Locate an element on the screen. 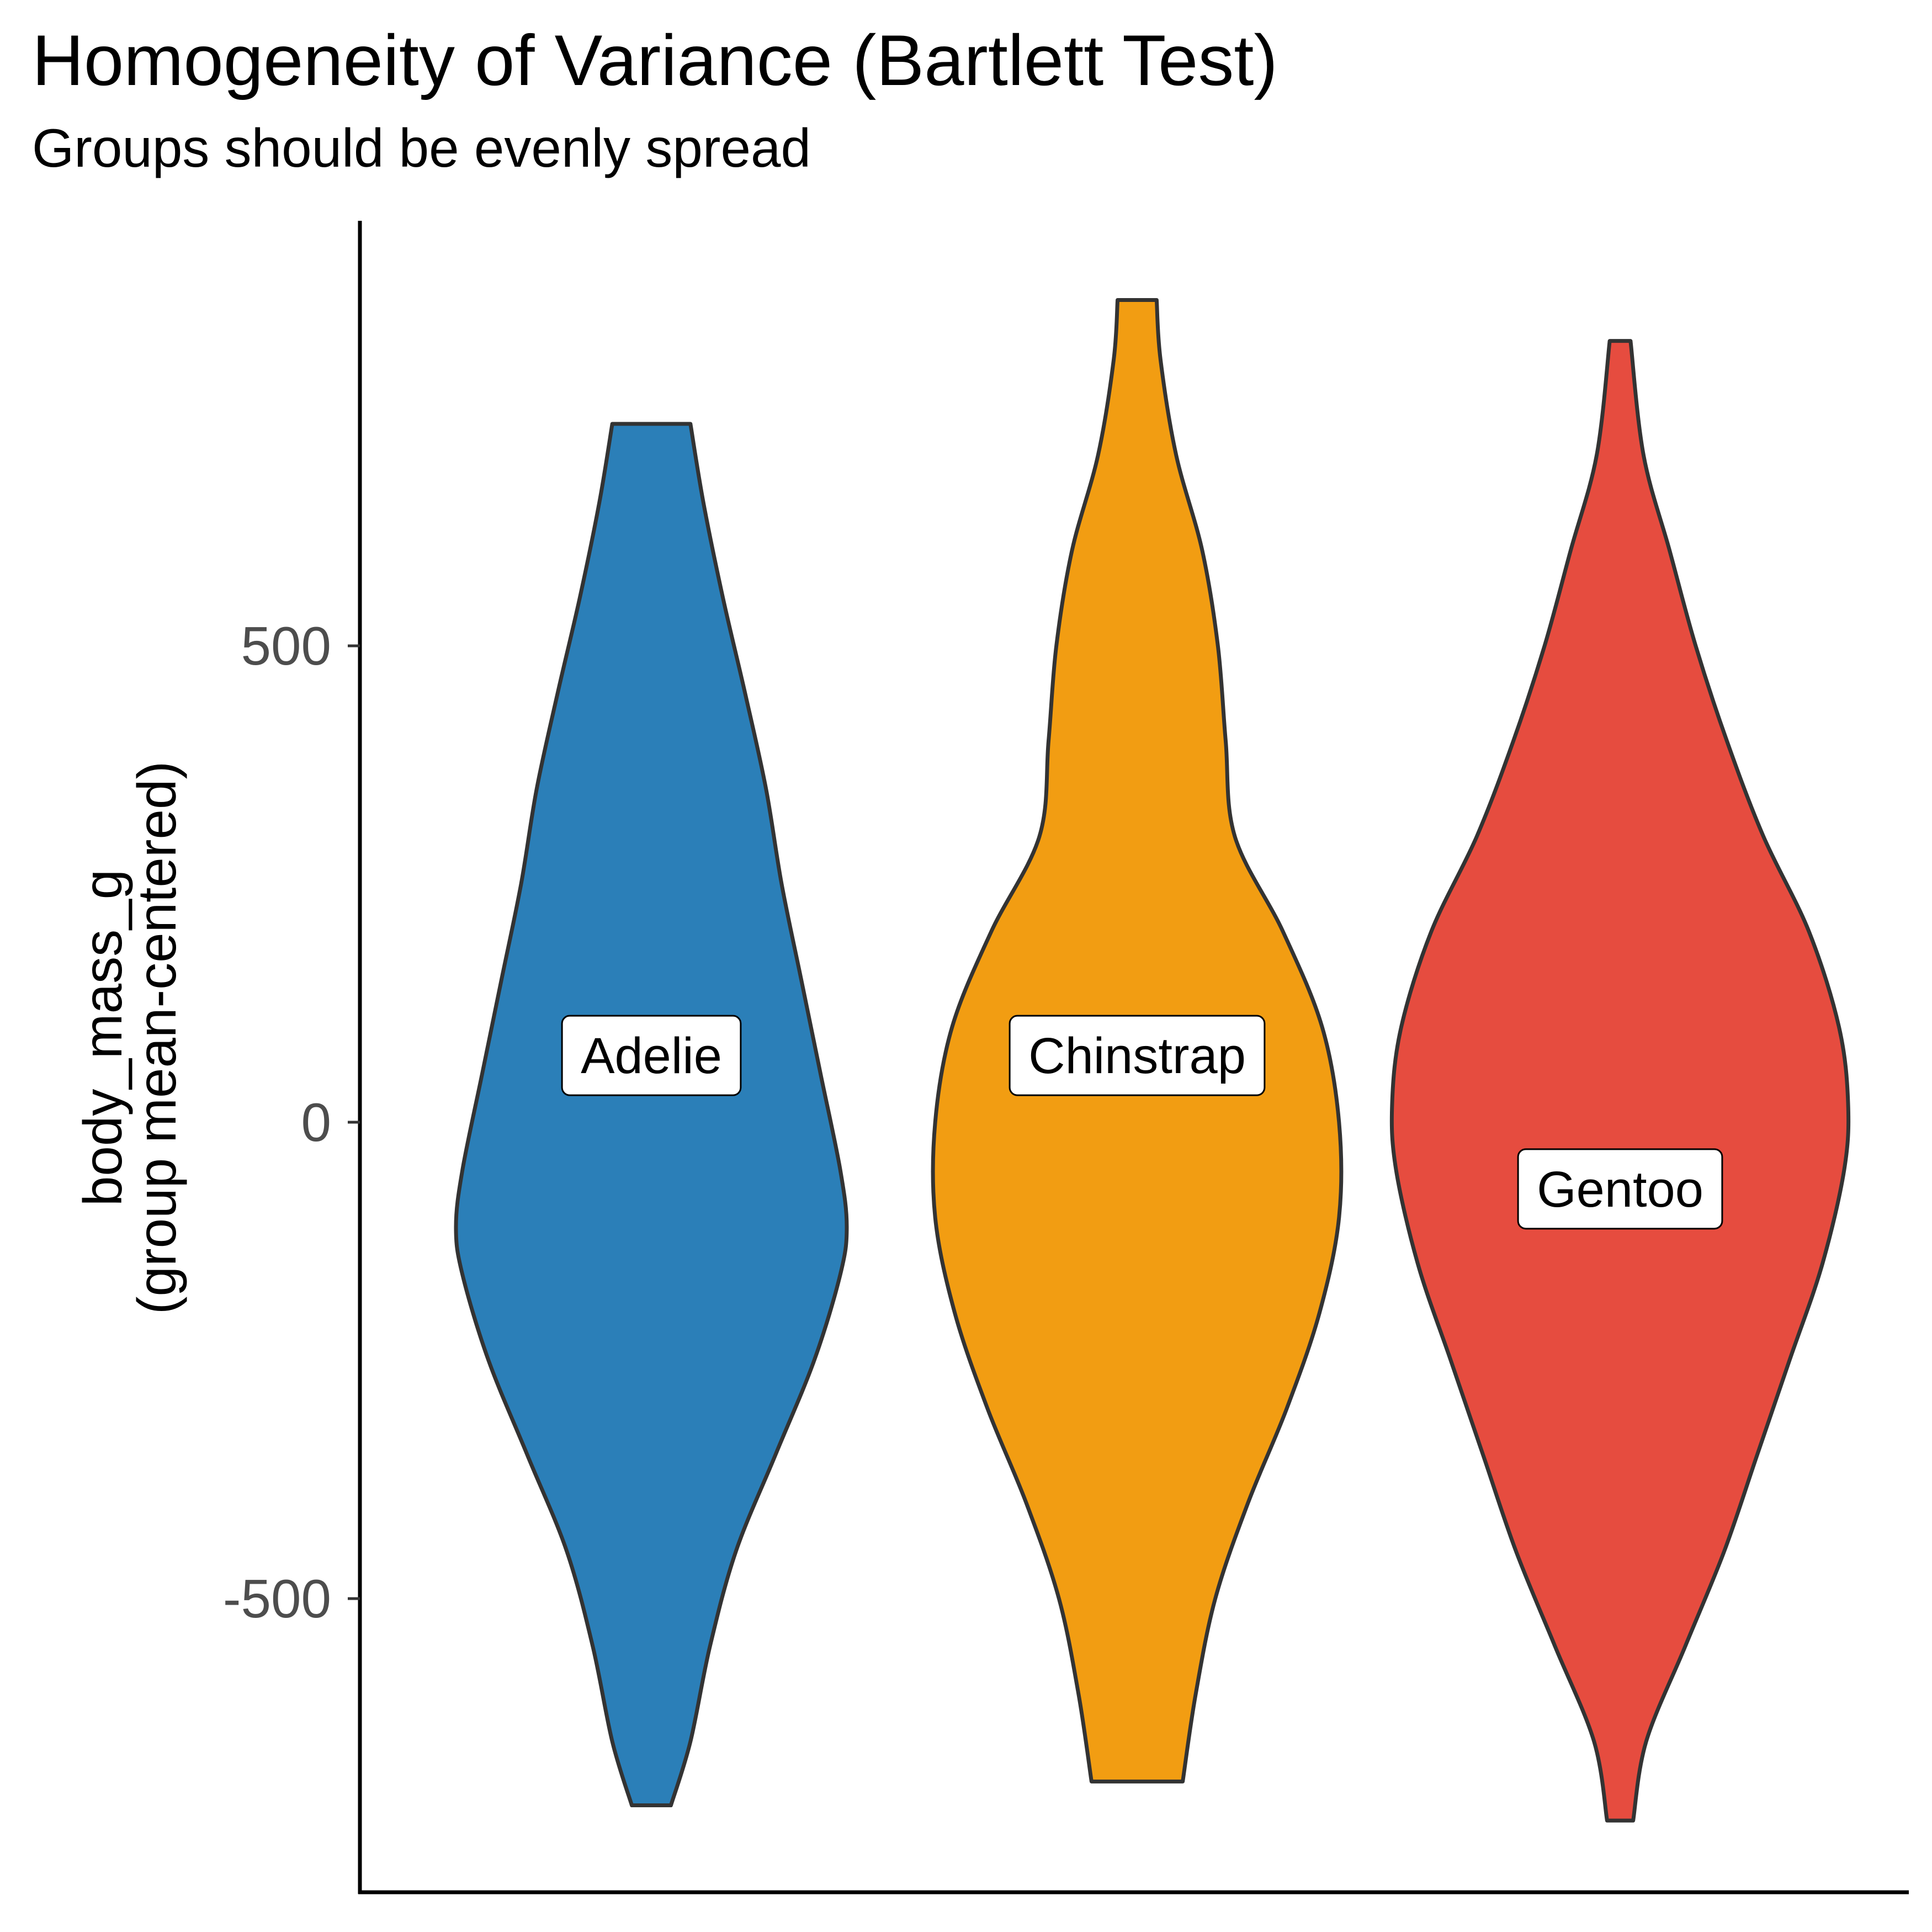 Image resolution: width=1932 pixels, height=1932 pixels. group-label-gentoo: Gentoo is located at coordinates (1620, 1189).